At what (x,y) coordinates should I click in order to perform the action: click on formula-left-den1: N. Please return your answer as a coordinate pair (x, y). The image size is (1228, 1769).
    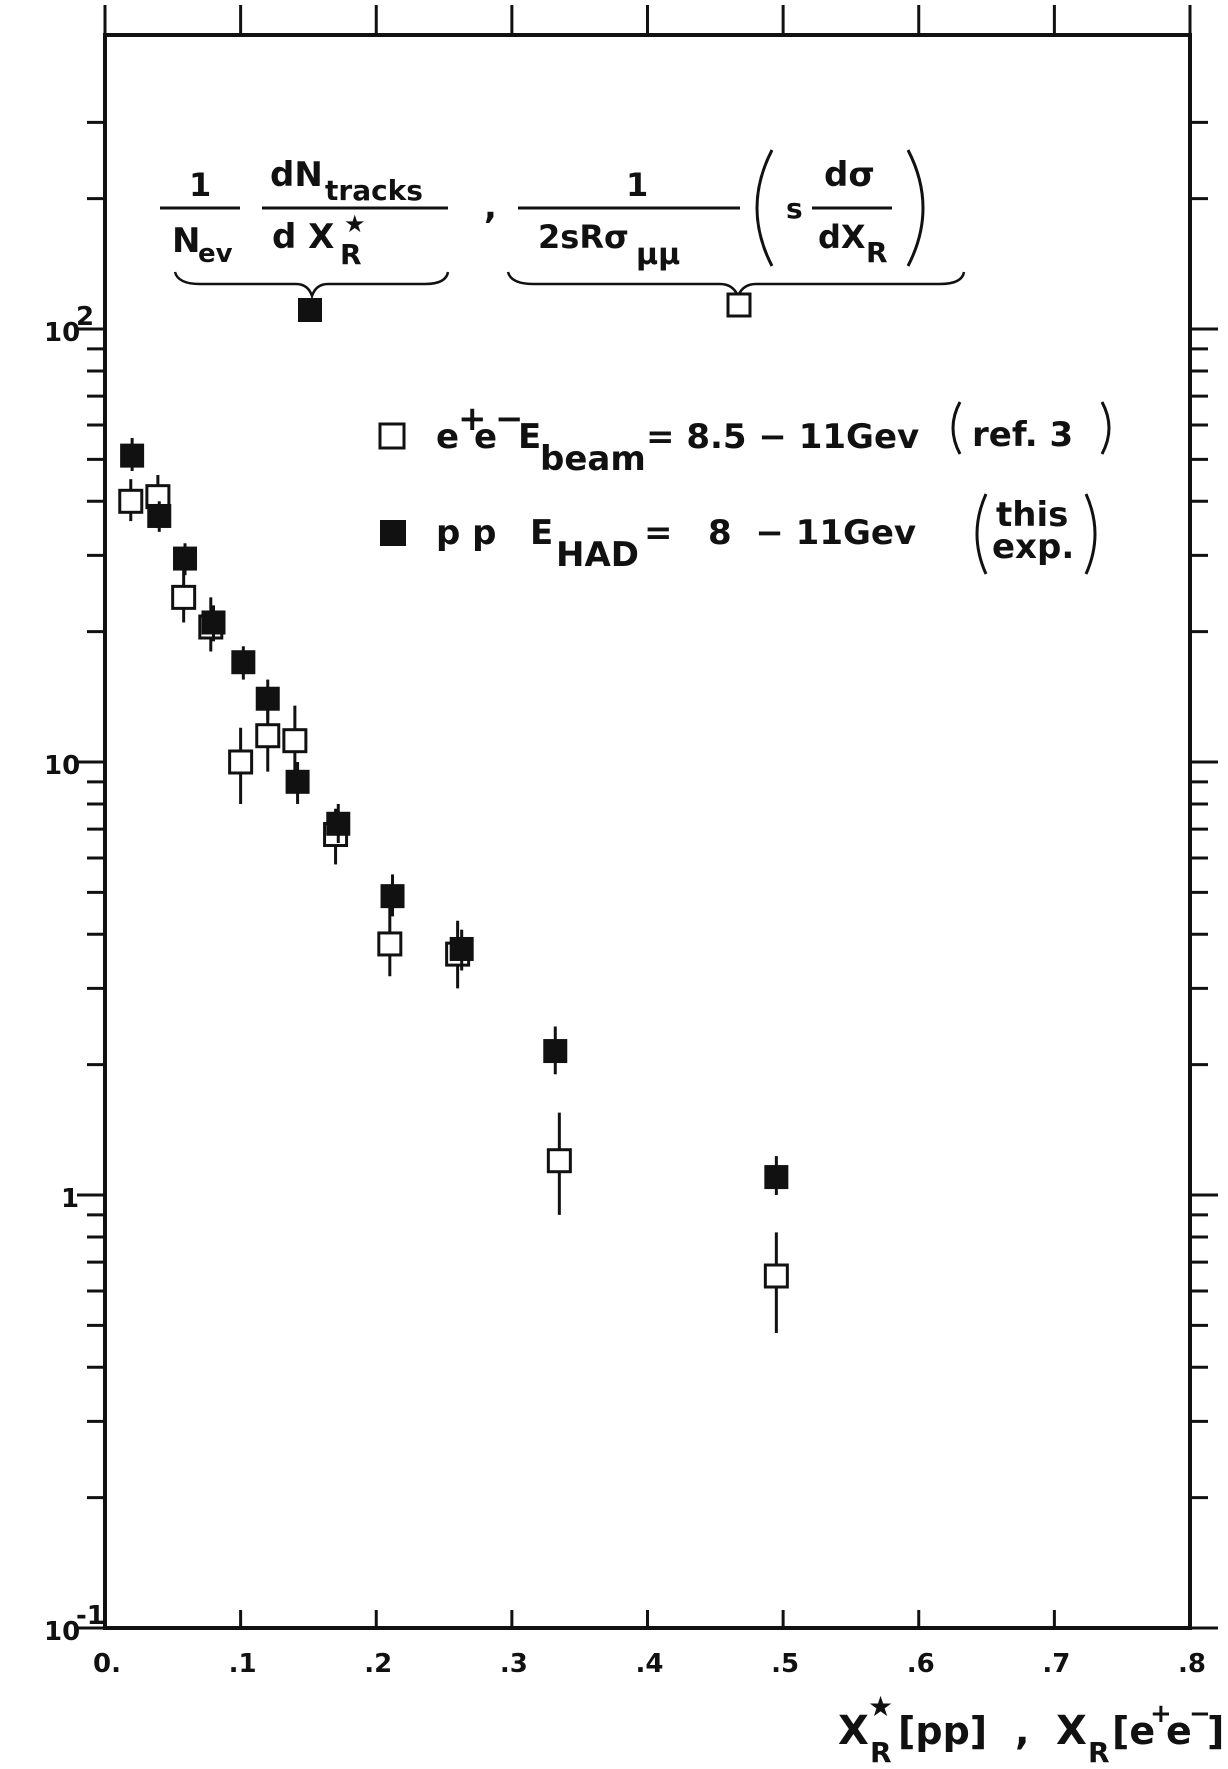
    Looking at the image, I should click on (186, 241).